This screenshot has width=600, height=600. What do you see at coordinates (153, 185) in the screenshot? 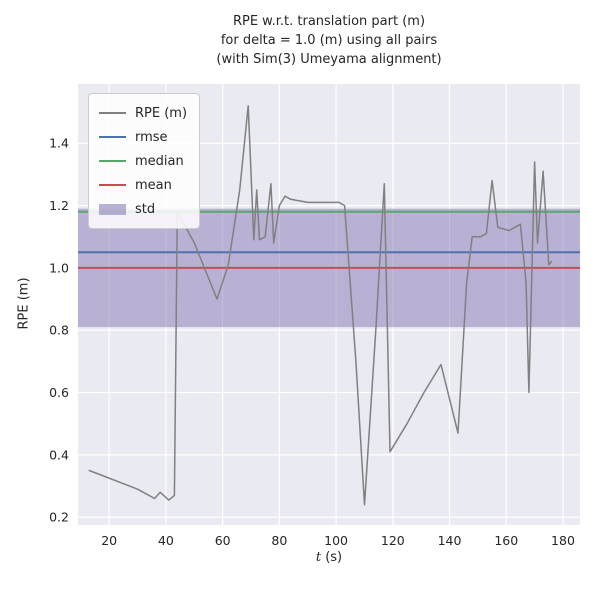
I see `legend-label-mean: mean` at bounding box center [153, 185].